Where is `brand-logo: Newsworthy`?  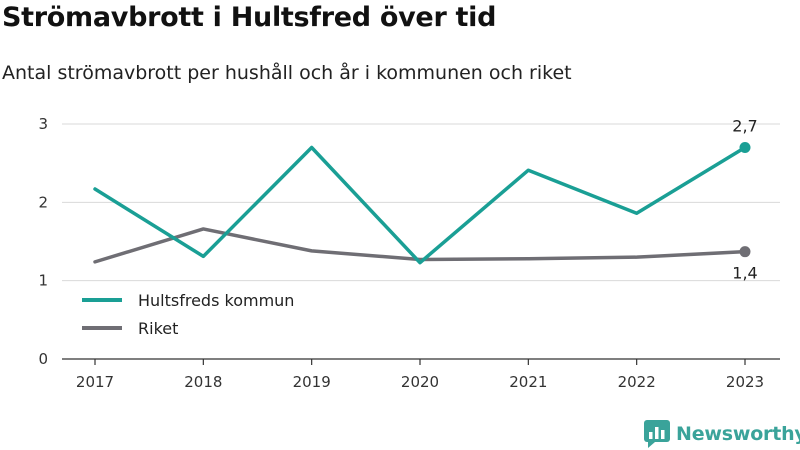
brand-logo: Newsworthy is located at coordinates (722, 434).